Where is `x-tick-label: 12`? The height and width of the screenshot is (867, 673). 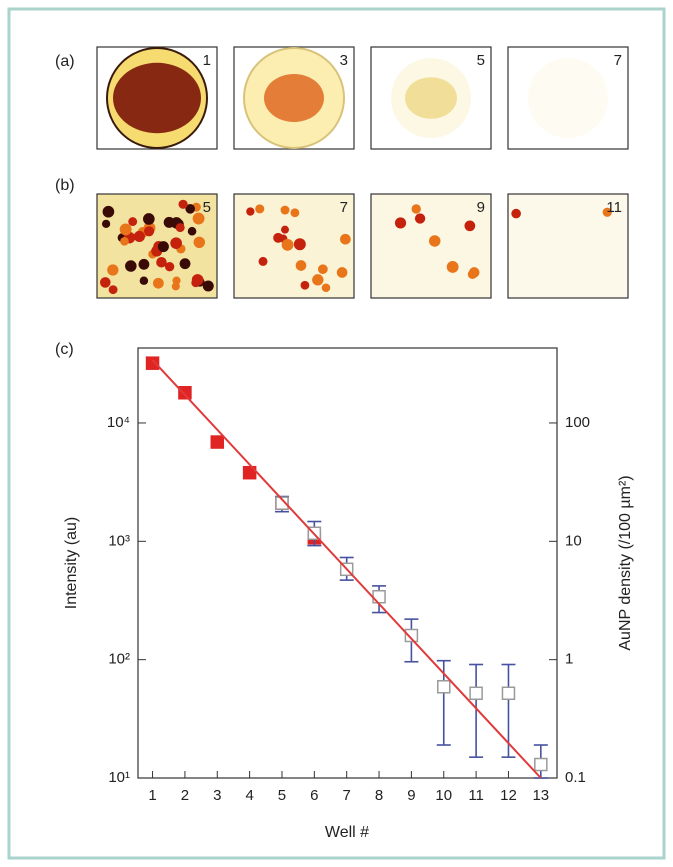
x-tick-label: 12 is located at coordinates (508, 795).